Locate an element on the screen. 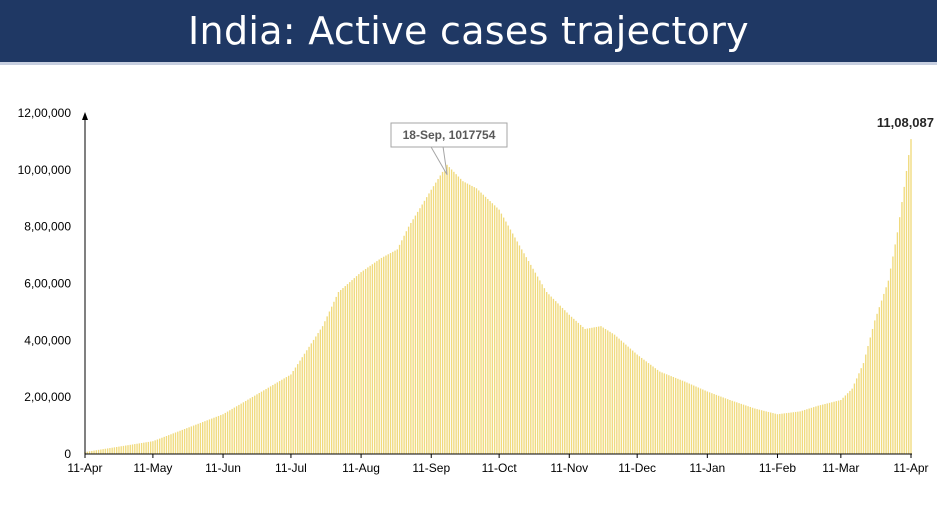 The image size is (937, 527). peak-annotation: 18-Sep, 1017754 is located at coordinates (449, 149).